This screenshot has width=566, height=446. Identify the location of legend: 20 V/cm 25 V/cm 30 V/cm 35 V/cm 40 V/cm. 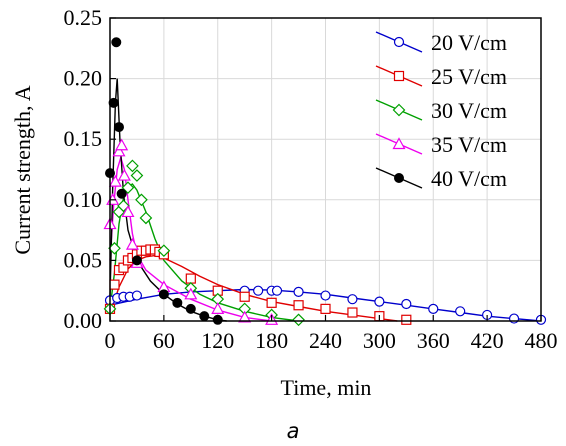
(441, 110).